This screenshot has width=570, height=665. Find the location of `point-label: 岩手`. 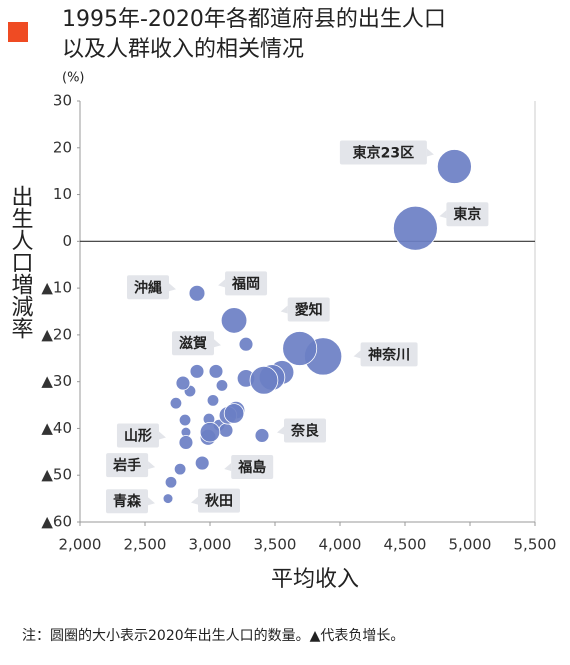

point-label: 岩手 is located at coordinates (131, 465).